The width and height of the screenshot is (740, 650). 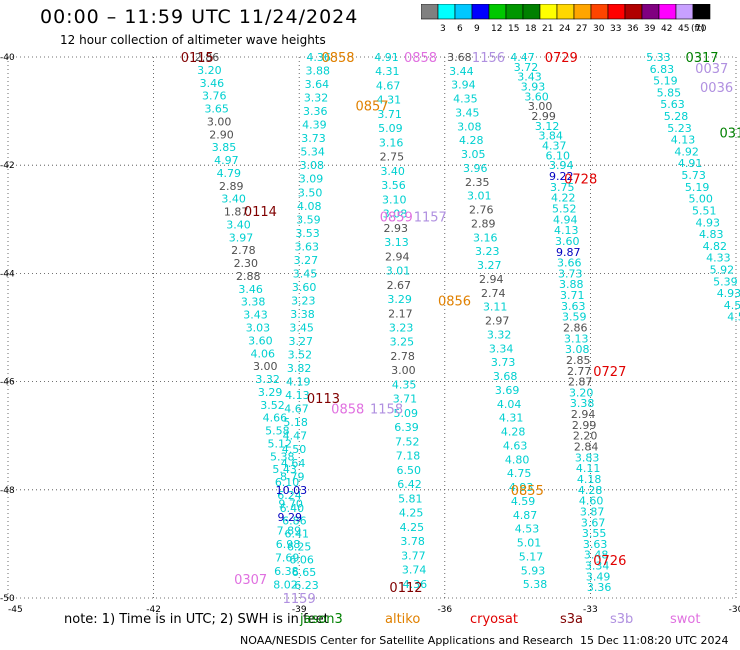 What do you see at coordinates (294, 449) in the screenshot?
I see `wave-height-value: 4.50` at bounding box center [294, 449].